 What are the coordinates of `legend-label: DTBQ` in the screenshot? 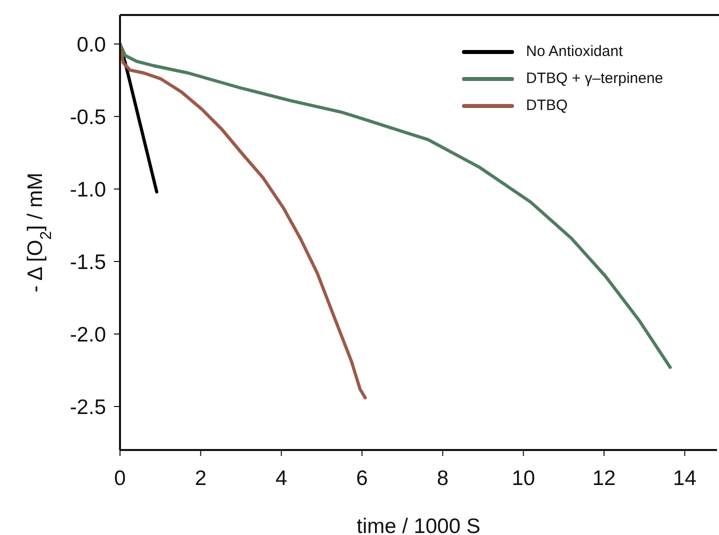 It's located at (547, 105).